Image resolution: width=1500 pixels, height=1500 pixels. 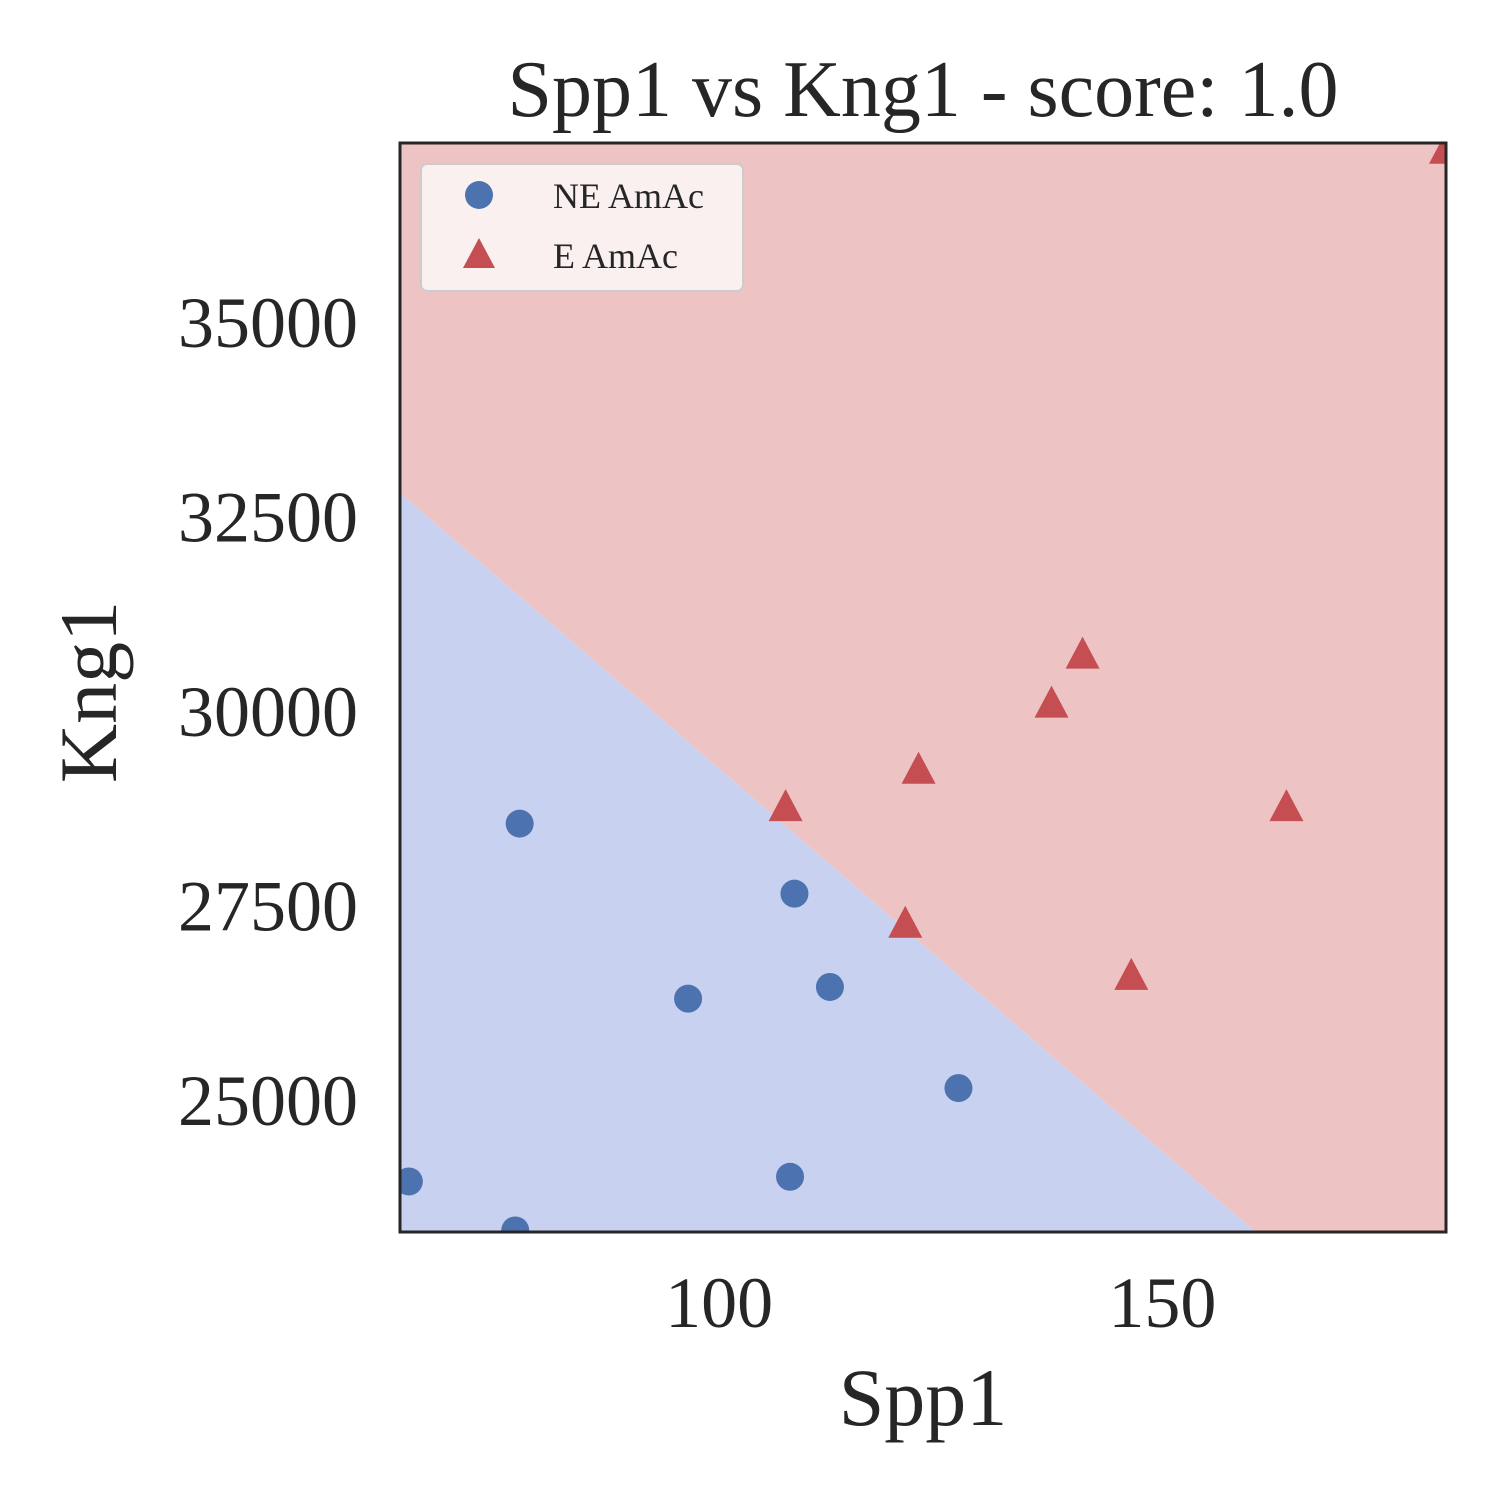 What do you see at coordinates (268, 323) in the screenshot?
I see `y-tick-label: 35000` at bounding box center [268, 323].